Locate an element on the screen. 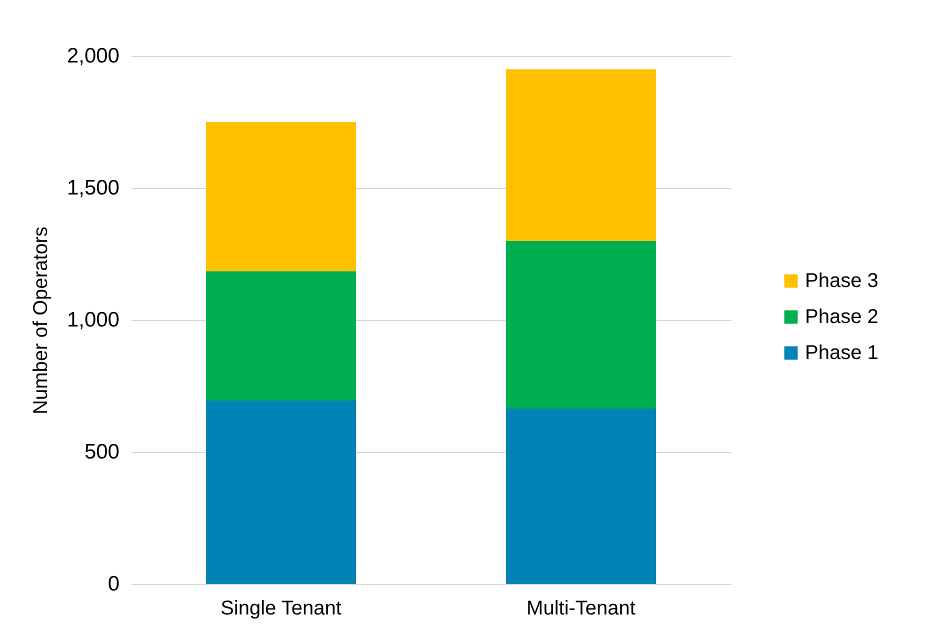  y-tick-label: 500 is located at coordinates (102, 452).